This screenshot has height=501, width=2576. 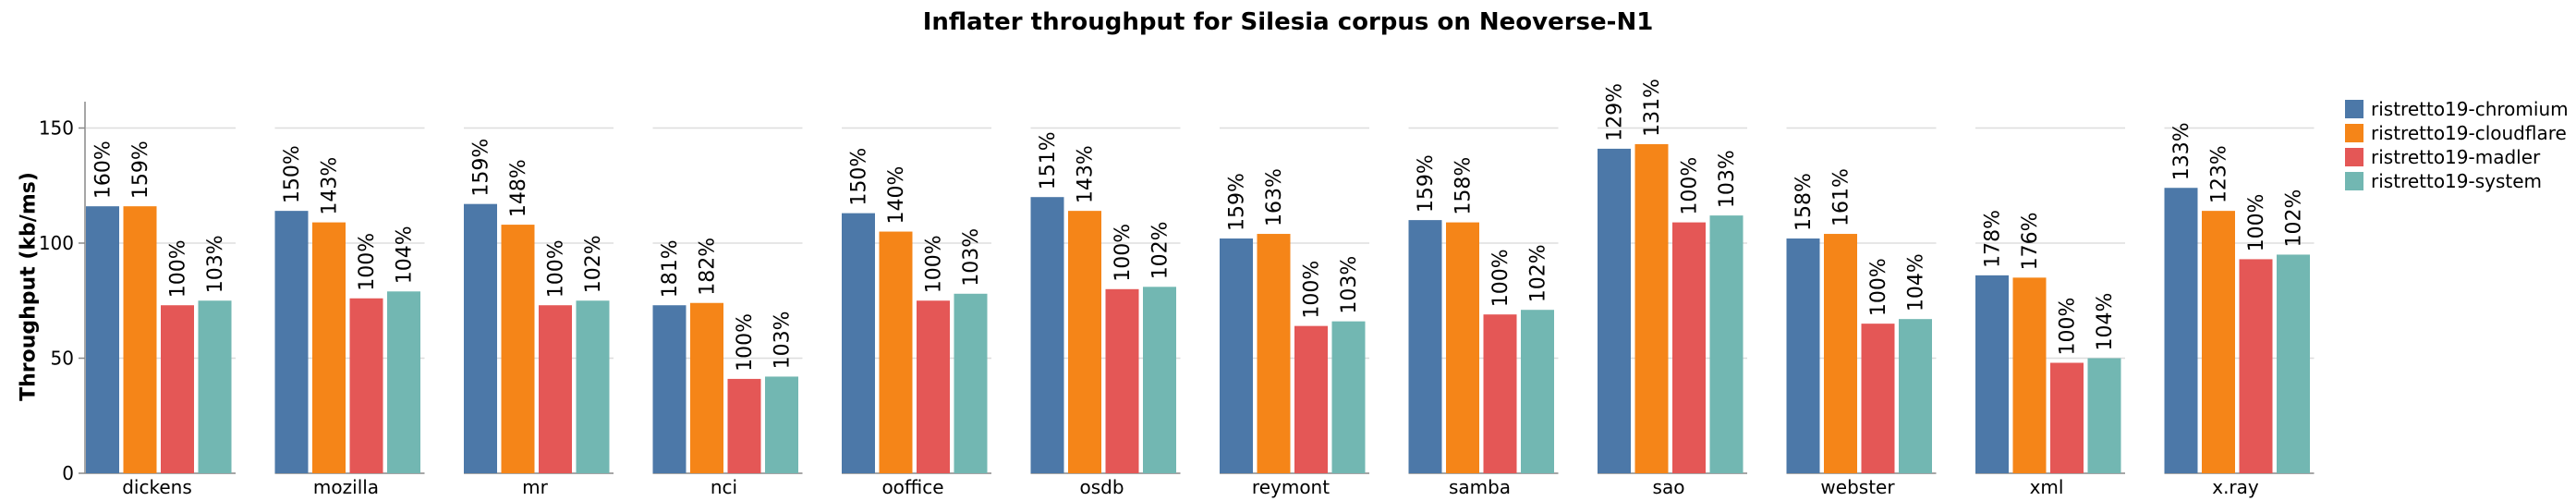 I want to click on bar-label: 133%, so click(x=2181, y=151).